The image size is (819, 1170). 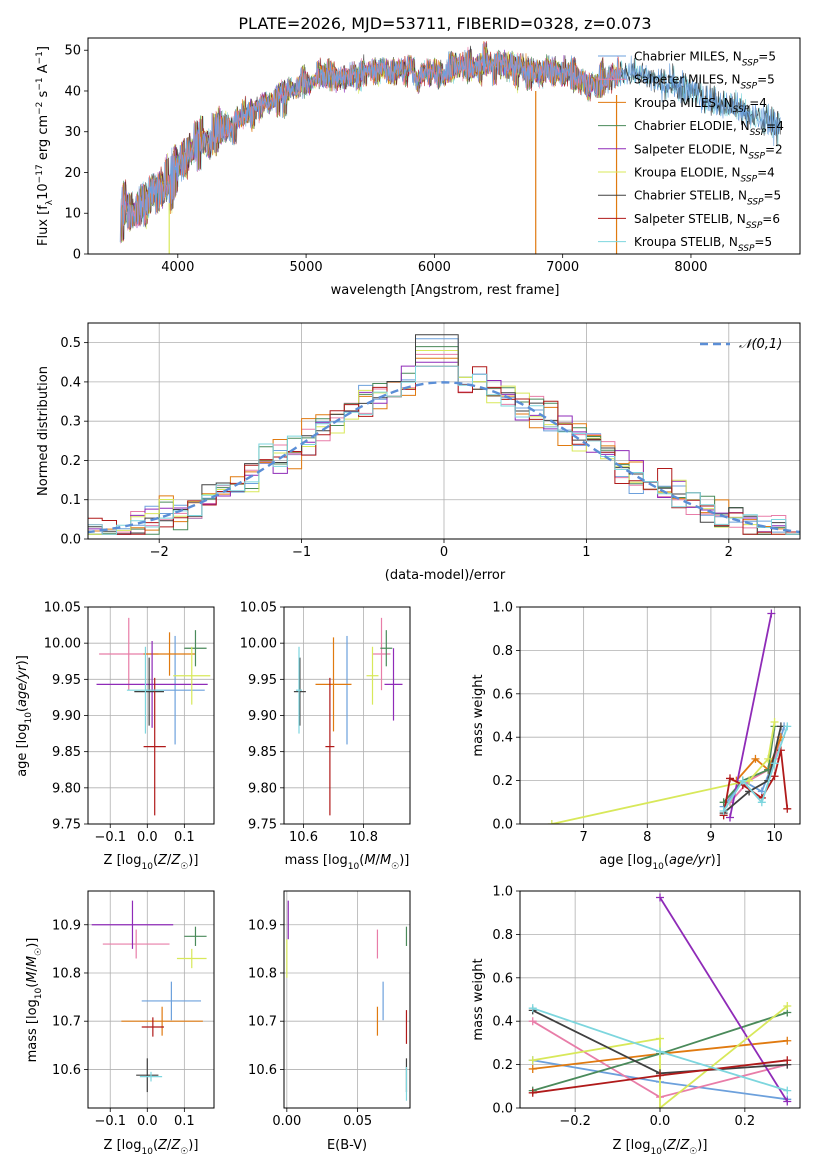 I want to click on x-tick-label: 1, so click(x=586, y=552).